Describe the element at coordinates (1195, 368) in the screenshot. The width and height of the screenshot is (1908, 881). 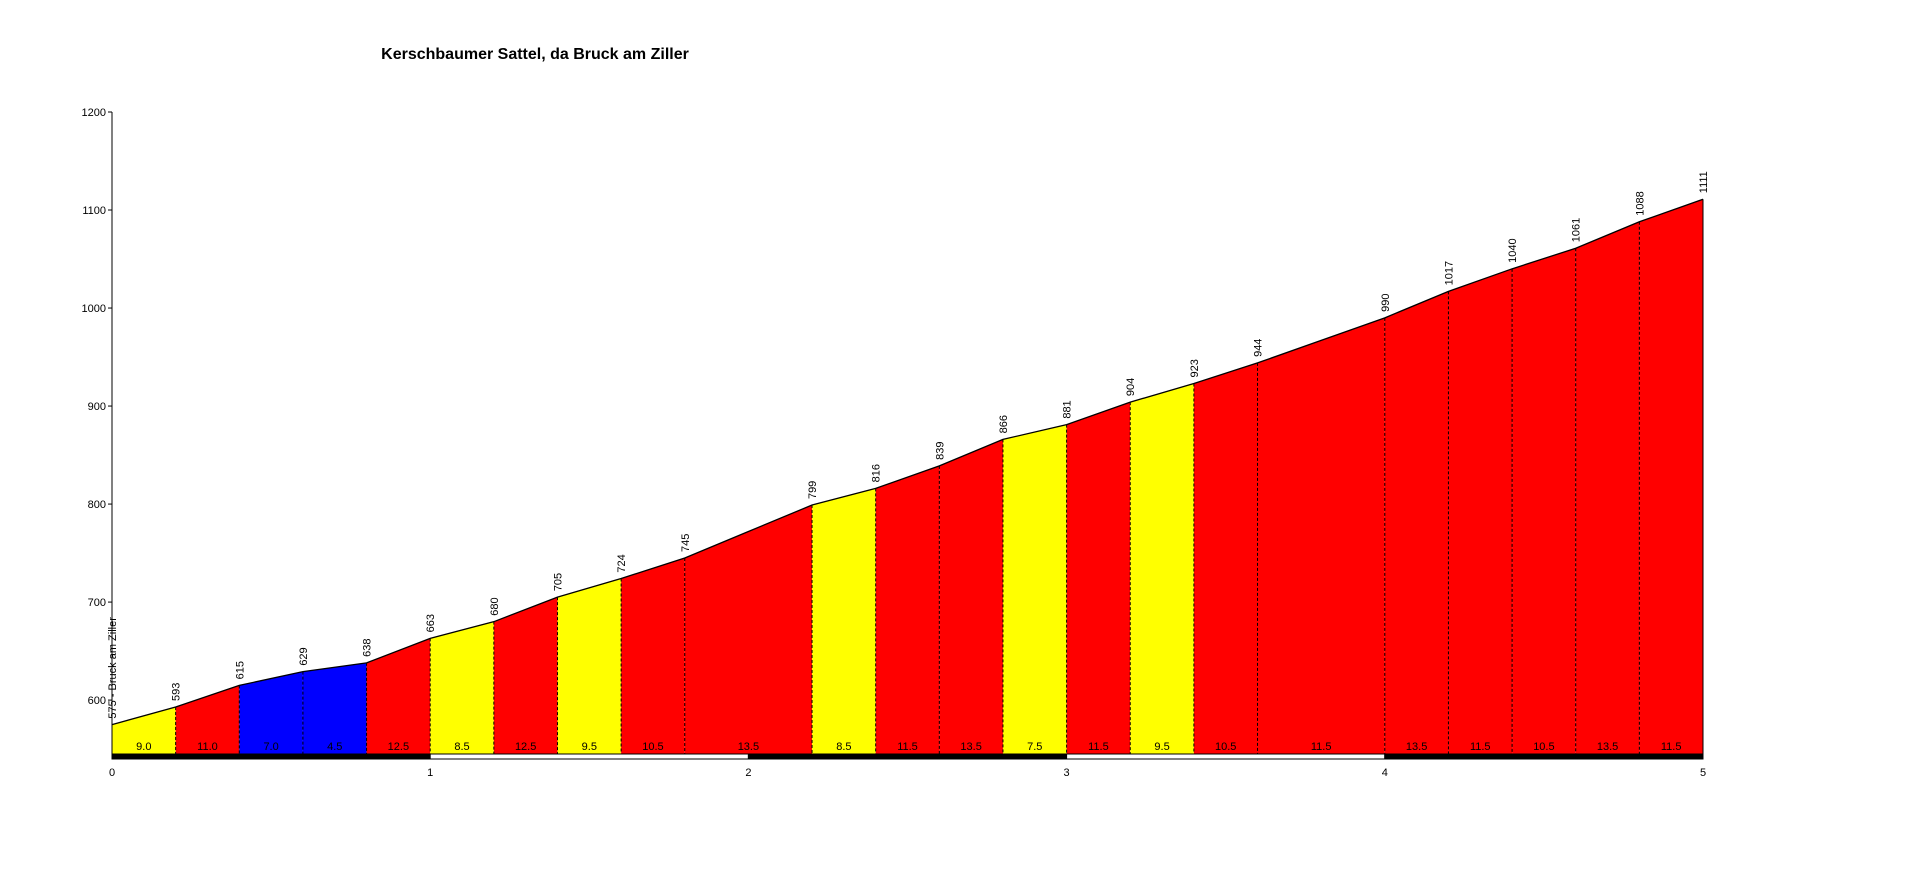
I see `elevation-label: 923` at that location.